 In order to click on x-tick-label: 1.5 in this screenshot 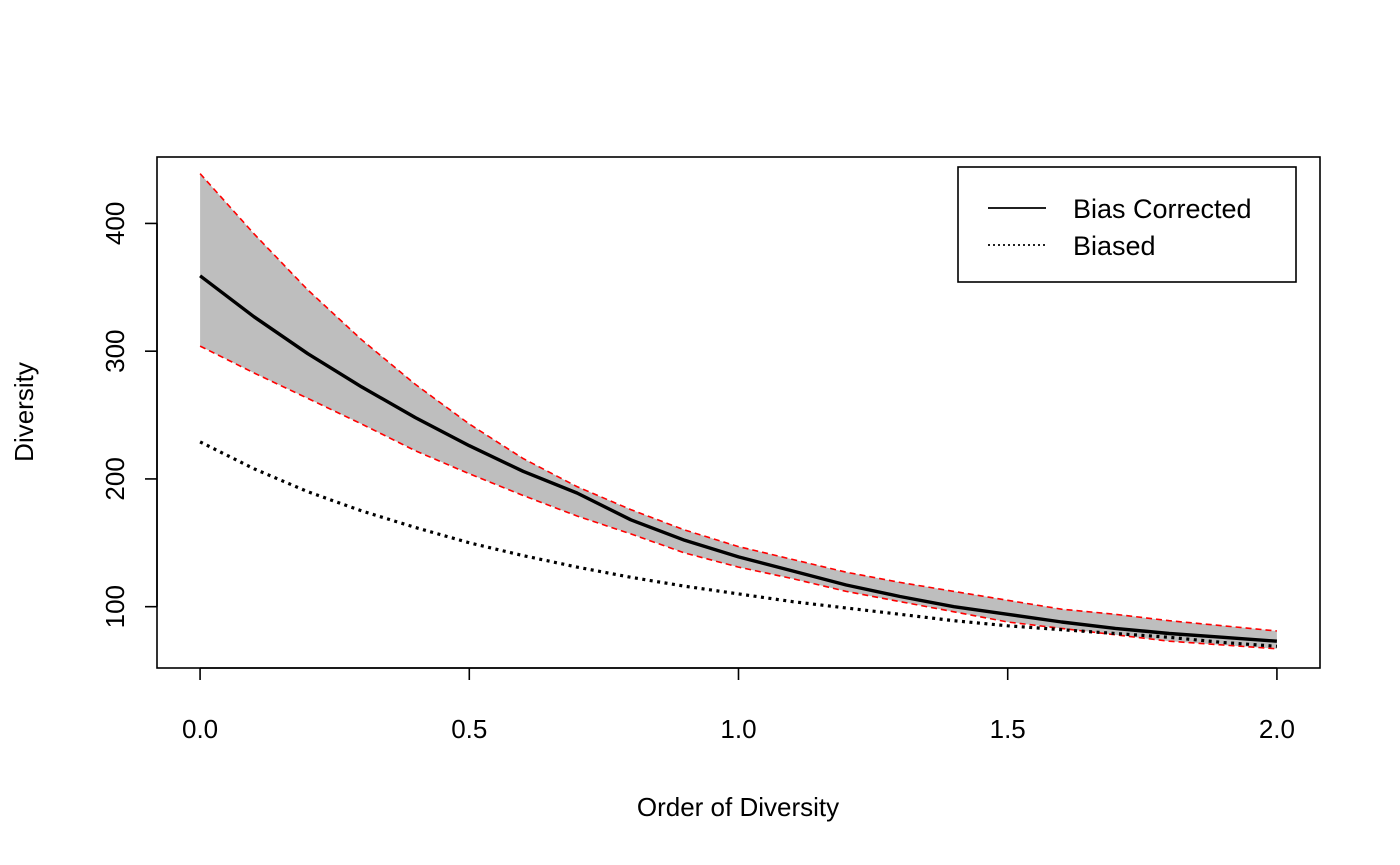, I will do `click(1008, 729)`.